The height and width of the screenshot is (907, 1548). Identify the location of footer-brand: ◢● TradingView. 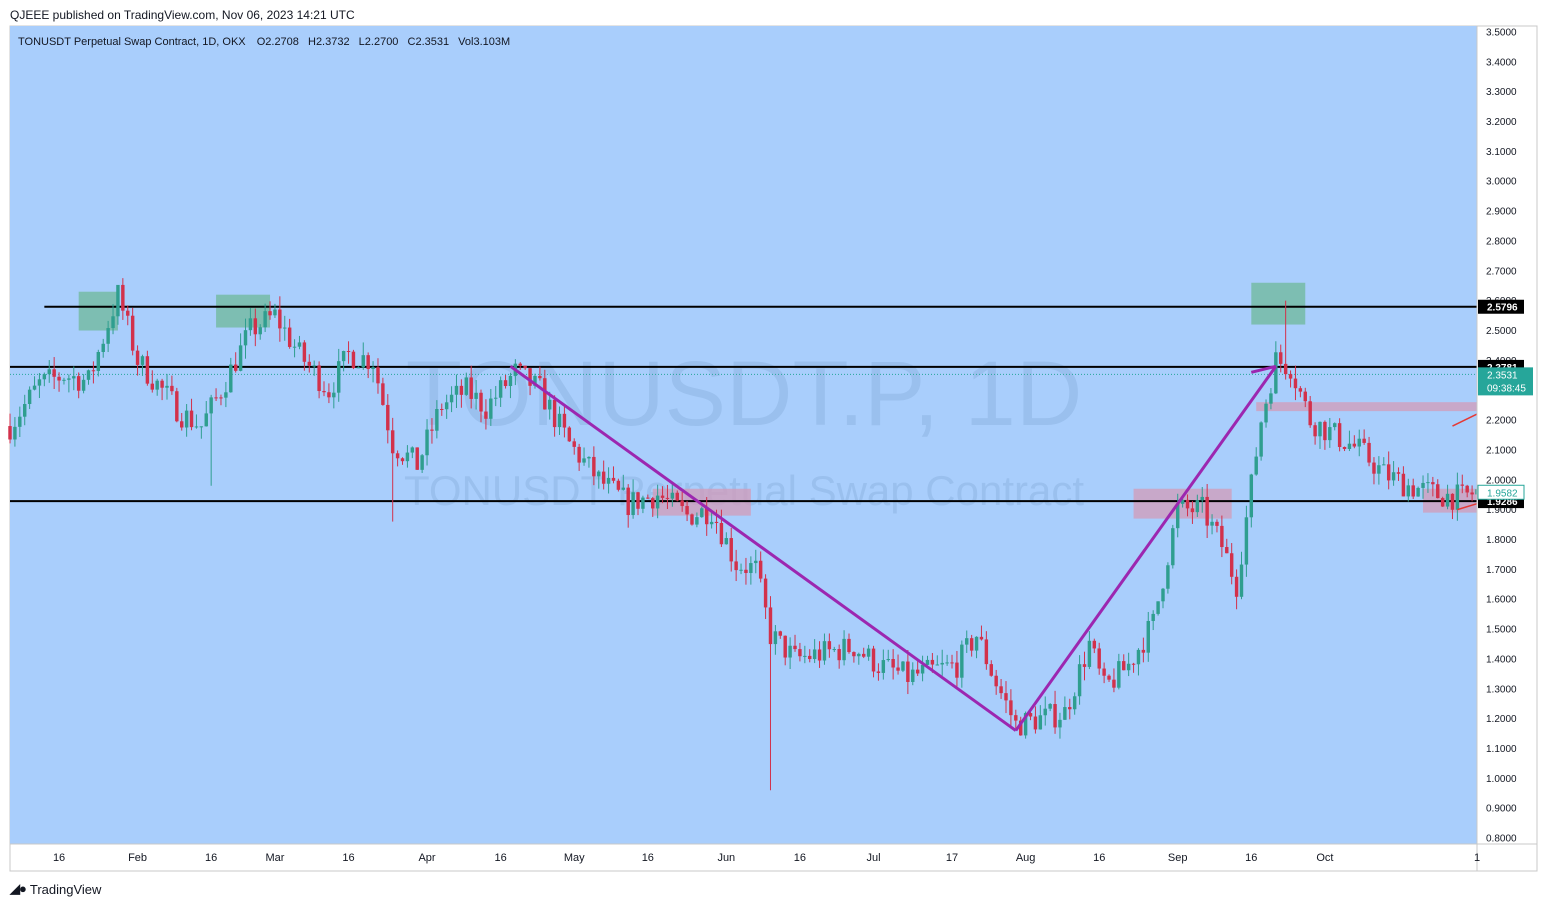
(55, 889).